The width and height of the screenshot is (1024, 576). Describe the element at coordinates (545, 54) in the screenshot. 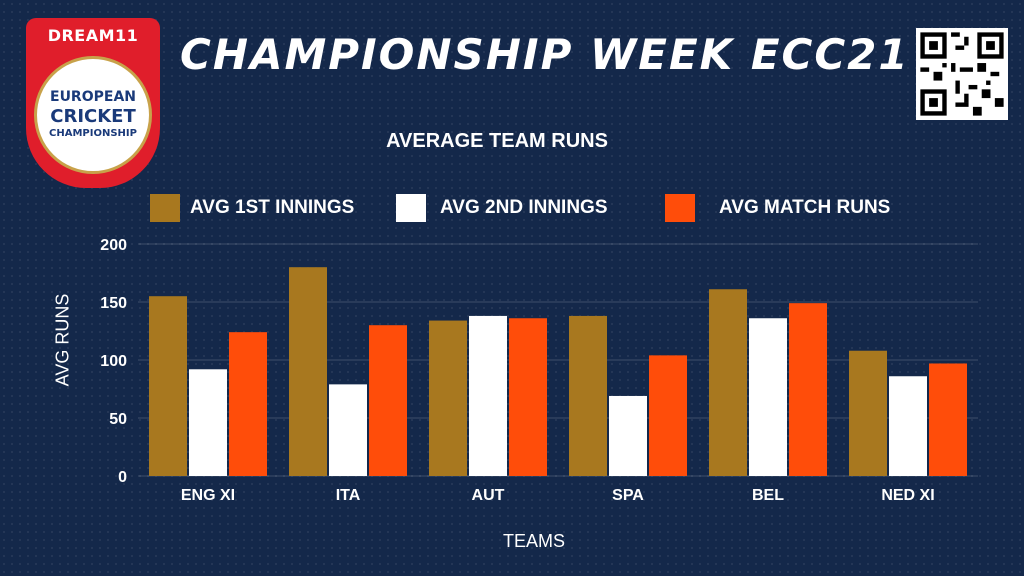

I see `page-title: CHAMPIONSHIP WEEK ECC21` at that location.